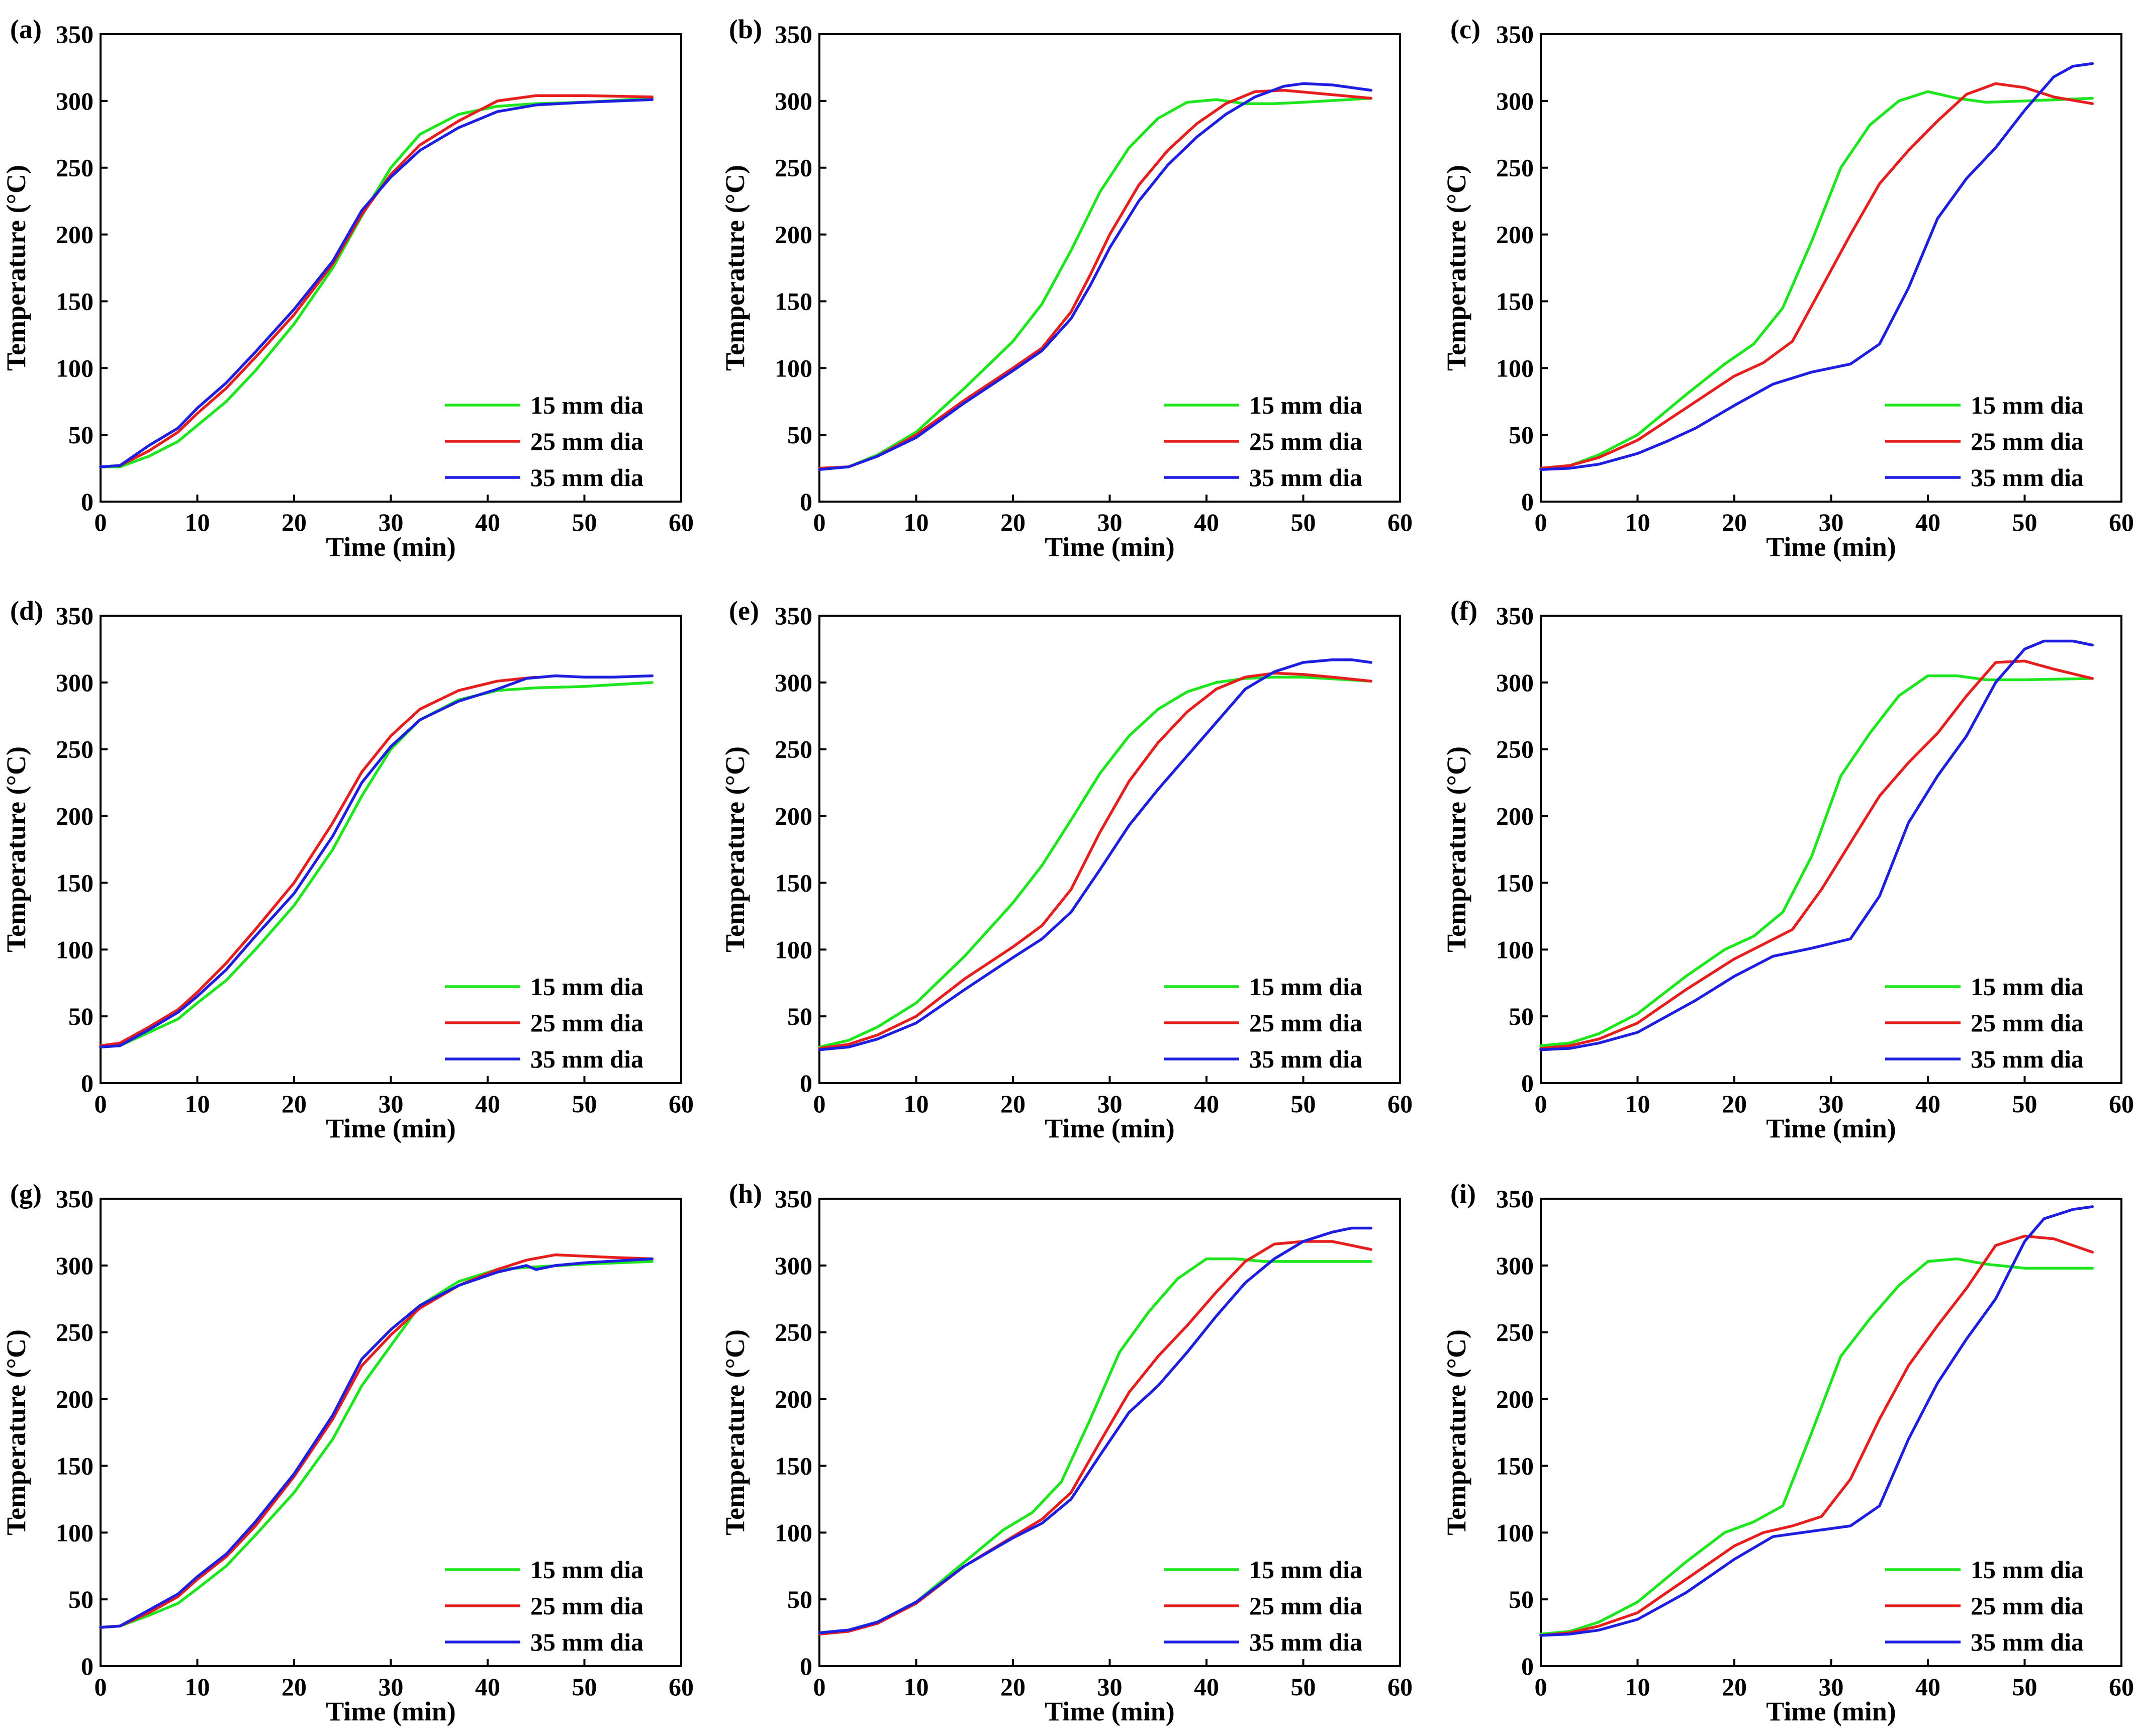 Image resolution: width=2137 pixels, height=1736 pixels. Describe the element at coordinates (27, 611) in the screenshot. I see `panel-label: (d)` at that location.